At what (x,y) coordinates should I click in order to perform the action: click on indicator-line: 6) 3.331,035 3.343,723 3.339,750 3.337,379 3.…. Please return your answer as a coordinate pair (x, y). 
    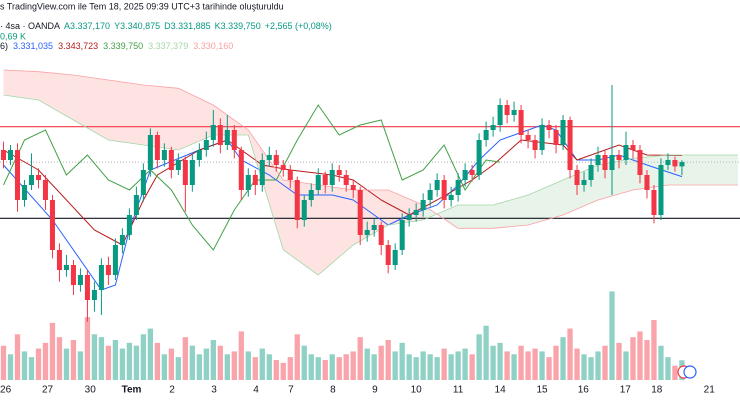
    Looking at the image, I should click on (116, 46).